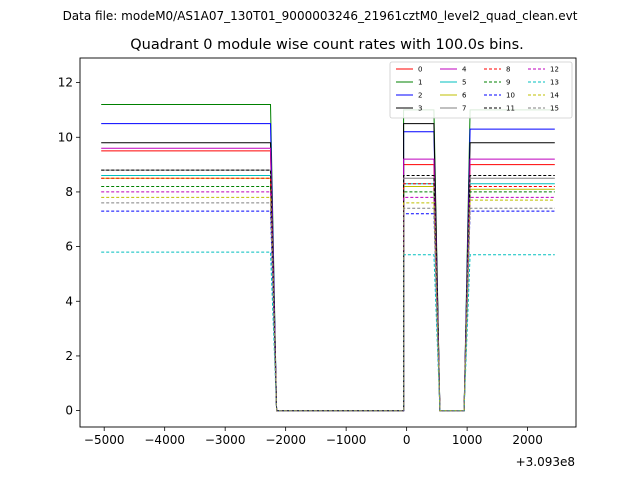 Image resolution: width=640 pixels, height=480 pixels. Describe the element at coordinates (554, 109) in the screenshot. I see `legend-label-15: 15` at that location.